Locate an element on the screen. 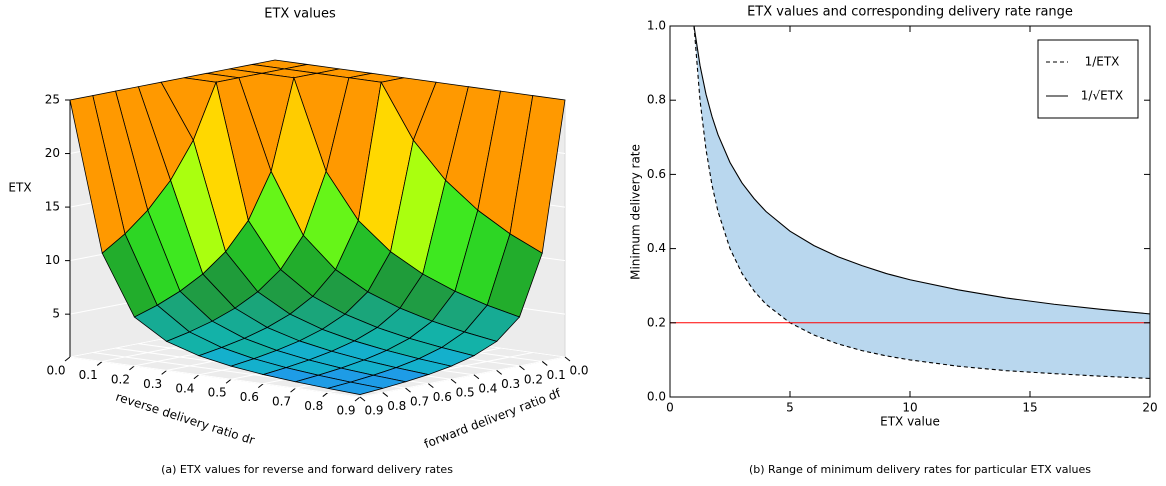  y-tick-label: 1.0 is located at coordinates (656, 26).